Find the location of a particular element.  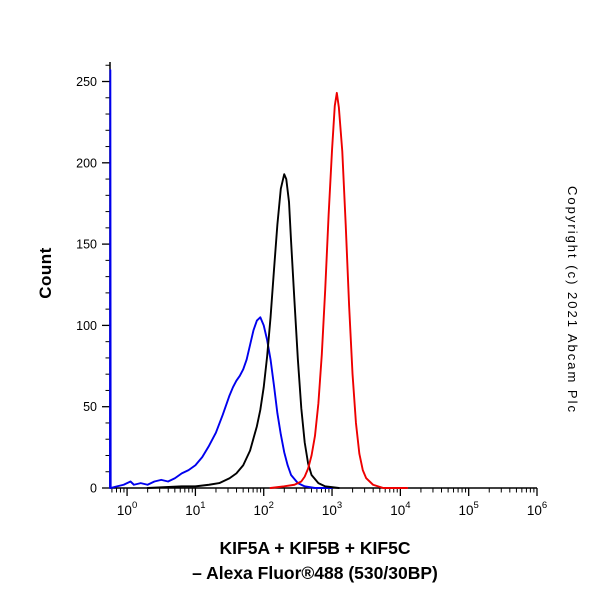

x-tick-label: 10⁶ is located at coordinates (537, 509).